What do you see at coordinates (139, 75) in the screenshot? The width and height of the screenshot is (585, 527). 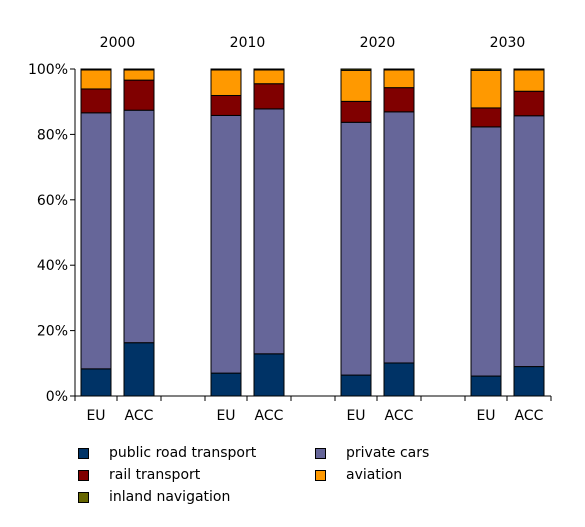 I see `bar-segment-2000-acc-aviation` at bounding box center [139, 75].